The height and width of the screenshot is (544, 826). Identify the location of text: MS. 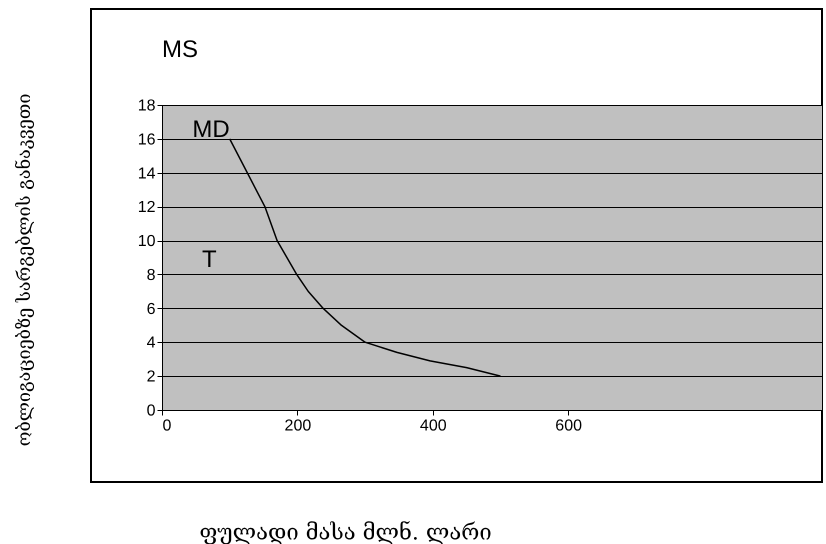
(180, 49).